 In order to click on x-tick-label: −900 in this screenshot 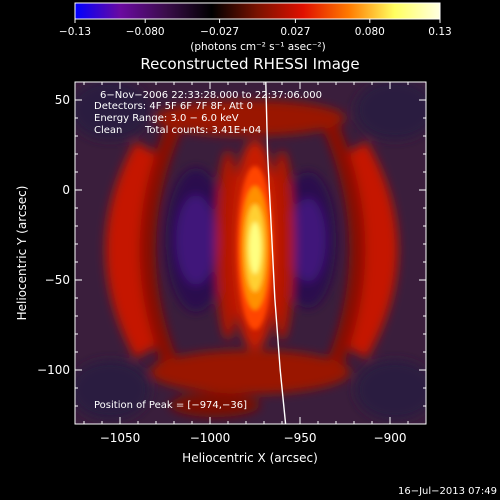, I will do `click(390, 438)`.